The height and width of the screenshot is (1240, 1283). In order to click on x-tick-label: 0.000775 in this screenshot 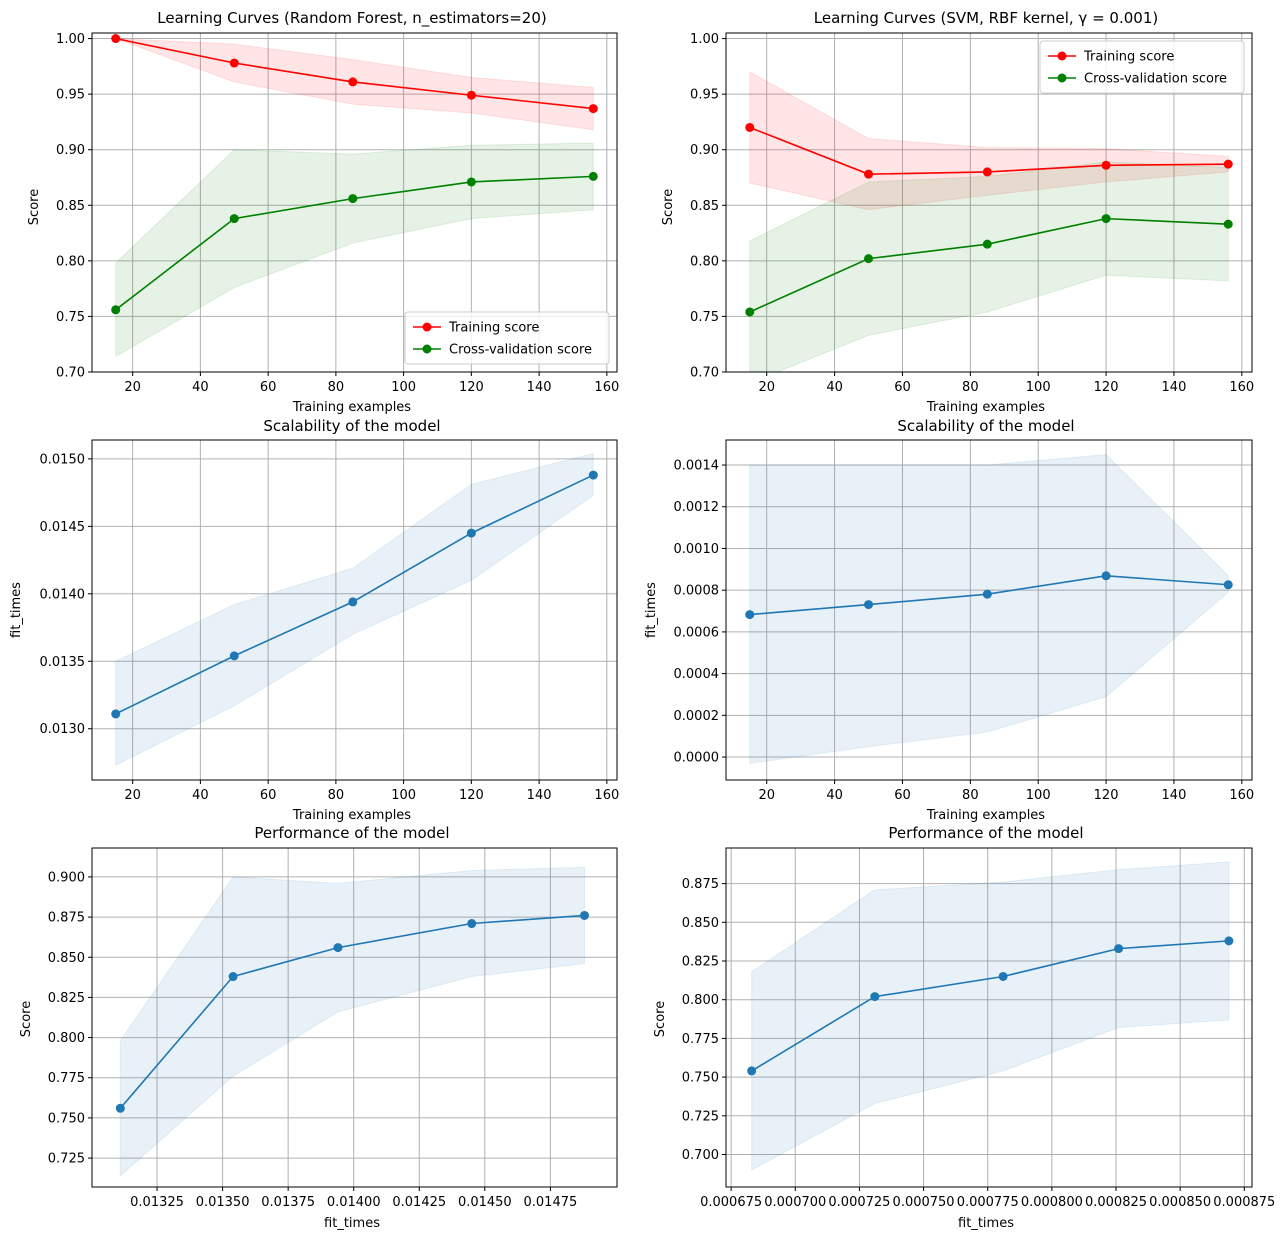, I will do `click(988, 1202)`.